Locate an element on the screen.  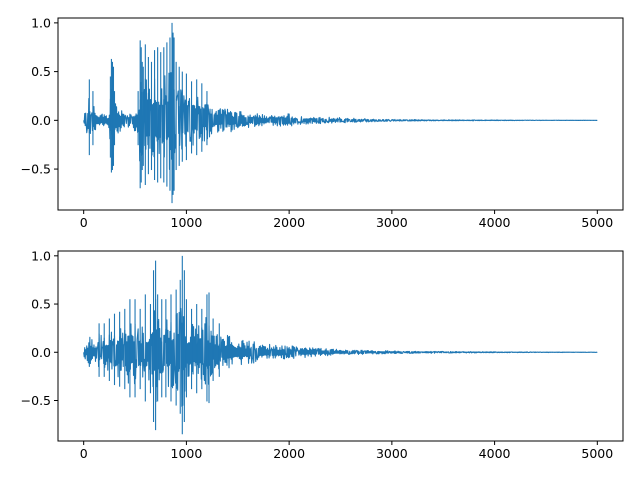
x-axis-top: 0 1000 2000 3000 4000 5000 is located at coordinates (346, 220).